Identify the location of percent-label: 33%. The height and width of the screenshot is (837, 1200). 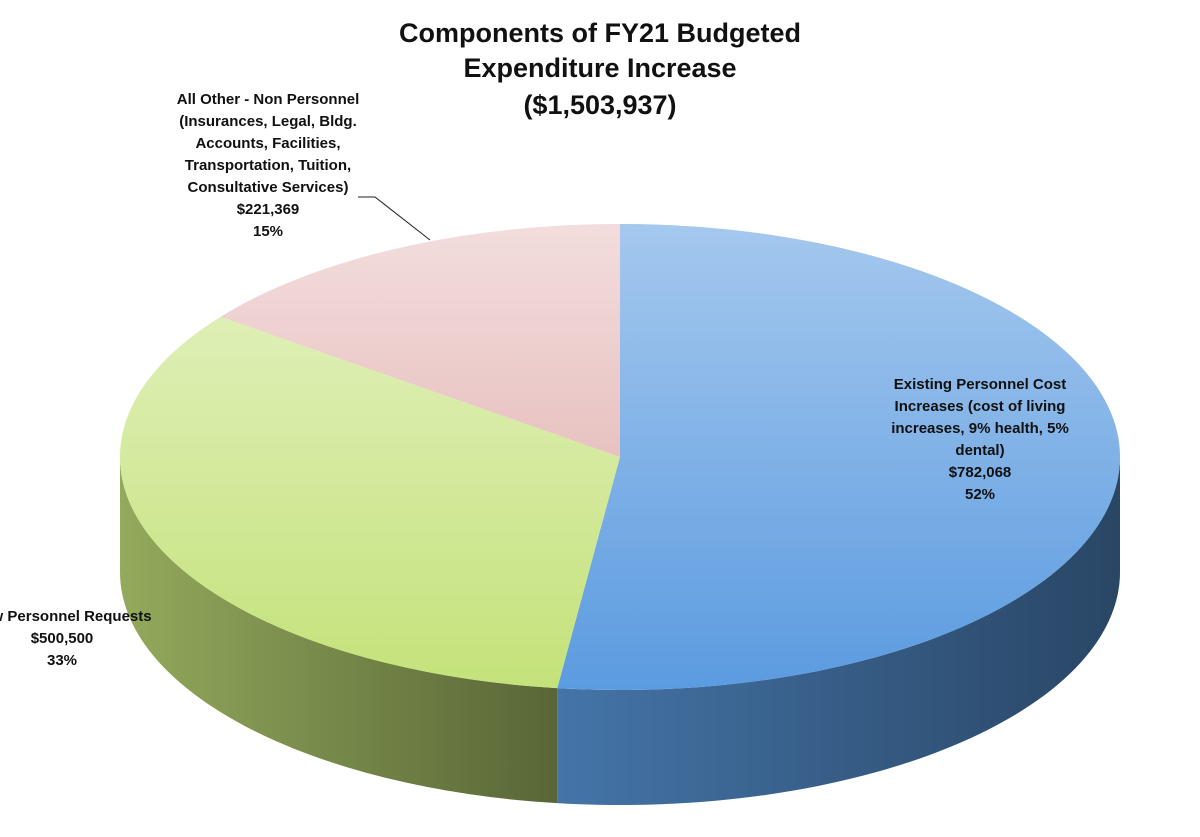
(62, 660).